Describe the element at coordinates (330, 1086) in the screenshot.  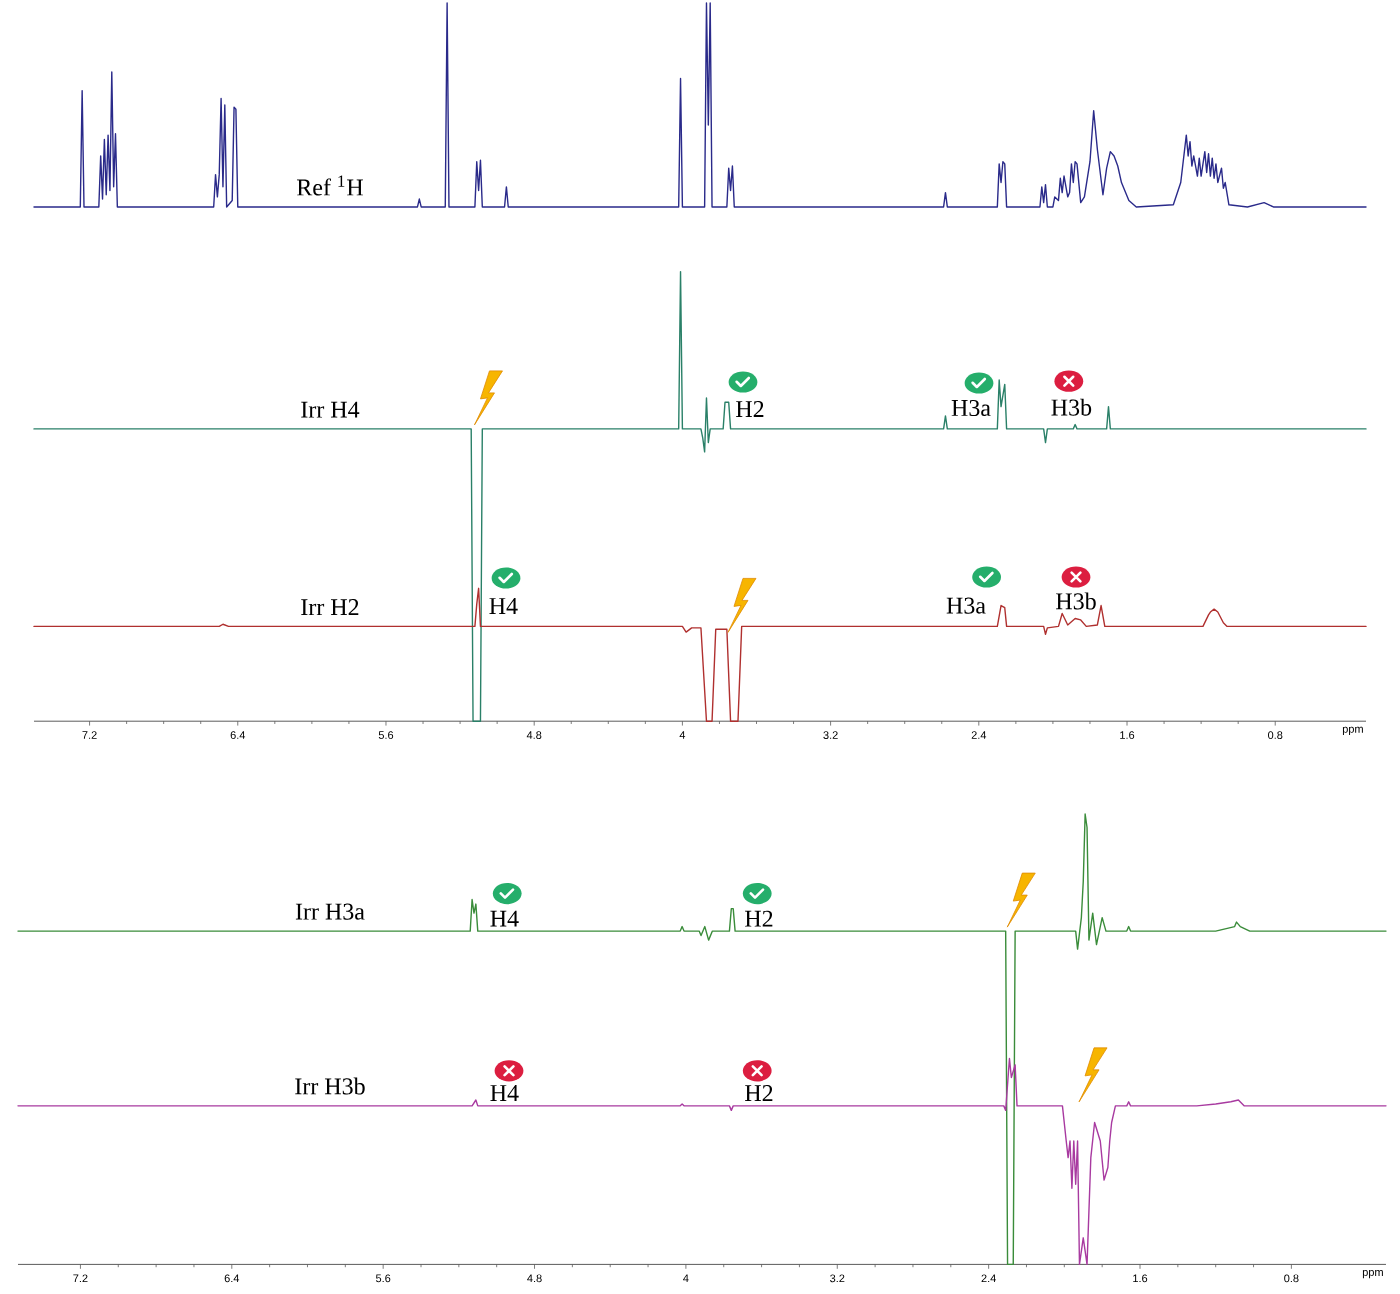
I see `series-label: Irr H3b` at that location.